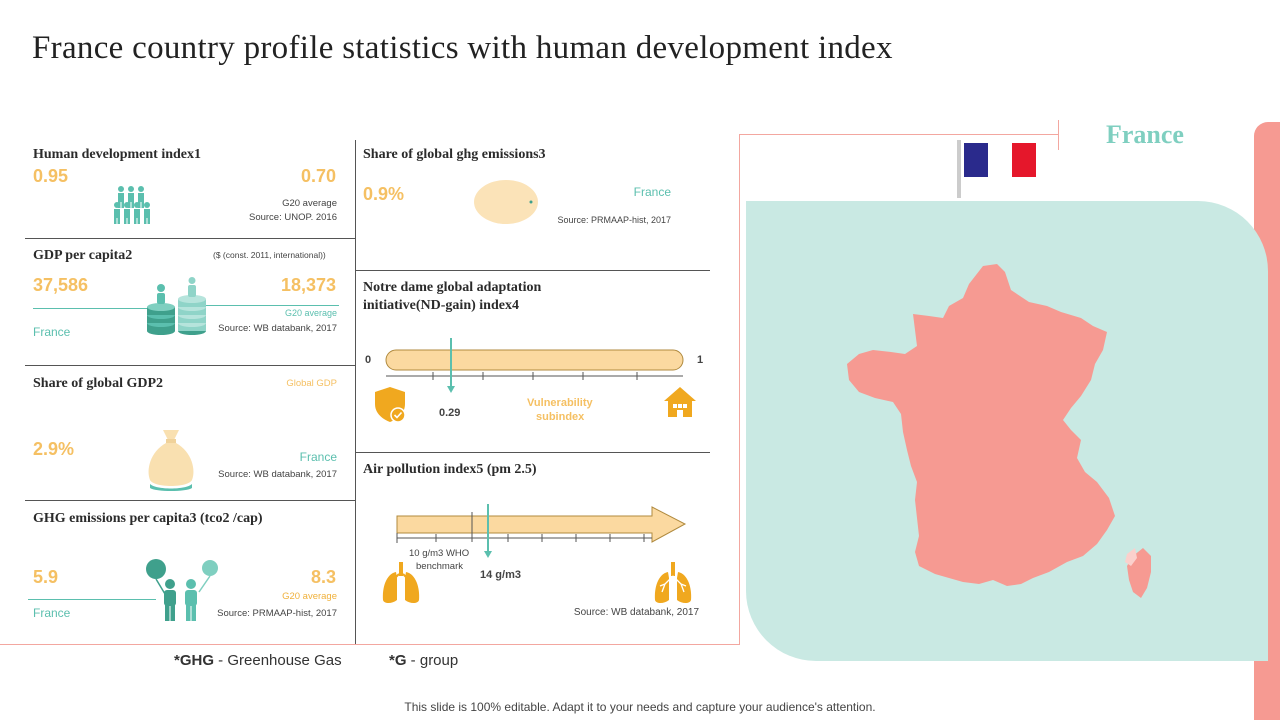  I want to click on legend-ghg: *GHG - Greenhouse Gas, so click(258, 660).